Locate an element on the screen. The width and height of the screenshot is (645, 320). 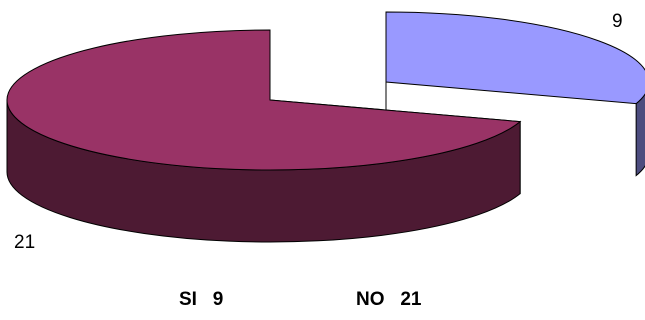
data-label-no: 21 is located at coordinates (24, 242).